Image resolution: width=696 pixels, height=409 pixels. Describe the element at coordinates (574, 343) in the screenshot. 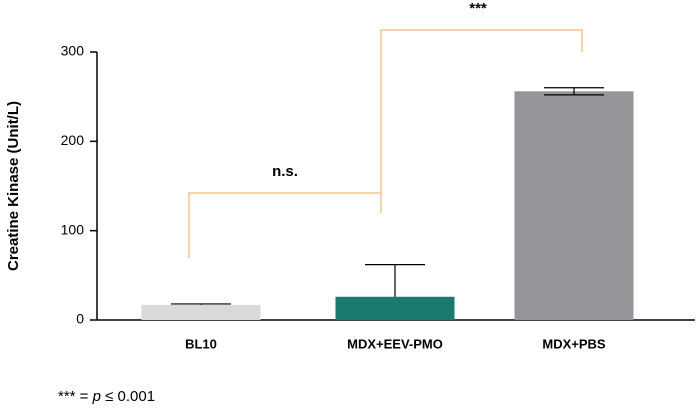

I see `x-tick-label: MDX+PBS` at that location.